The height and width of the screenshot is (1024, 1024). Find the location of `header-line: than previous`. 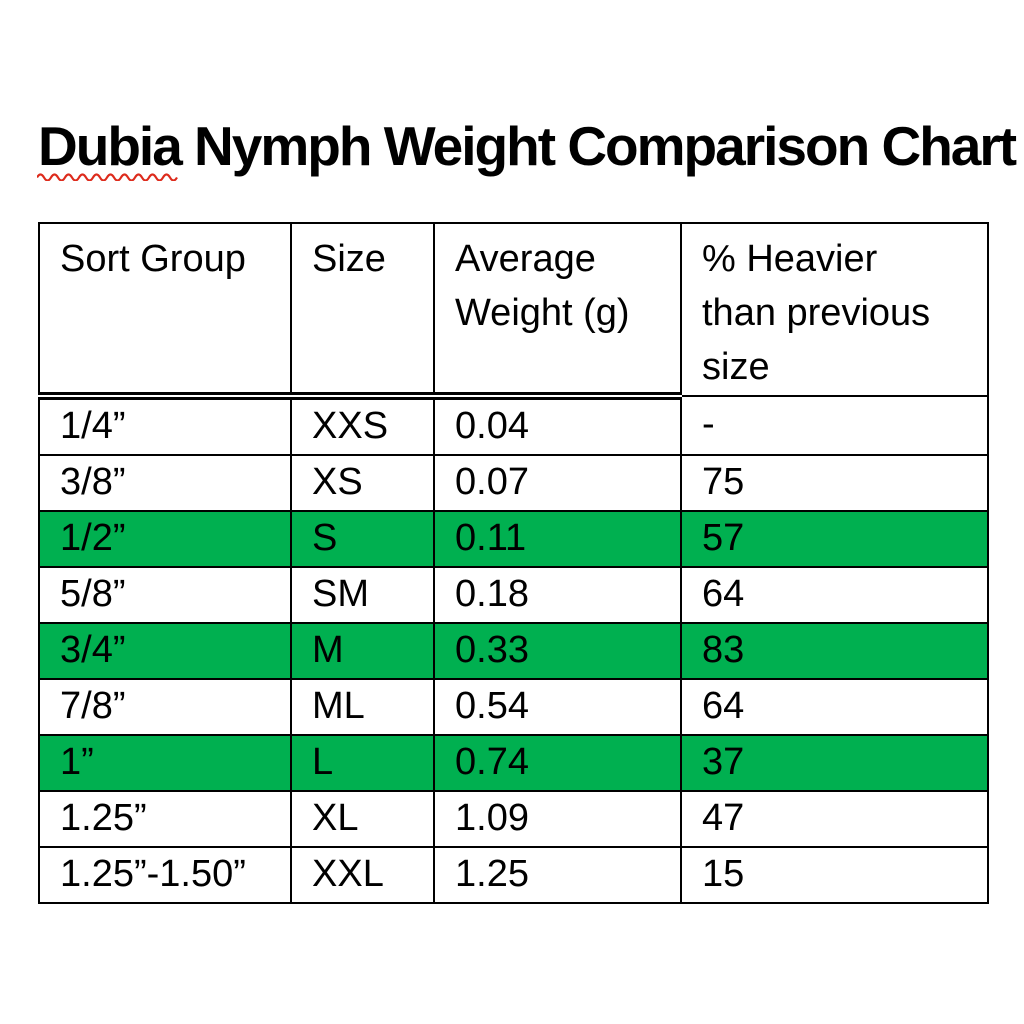

header-line: than previous is located at coordinates (816, 312).